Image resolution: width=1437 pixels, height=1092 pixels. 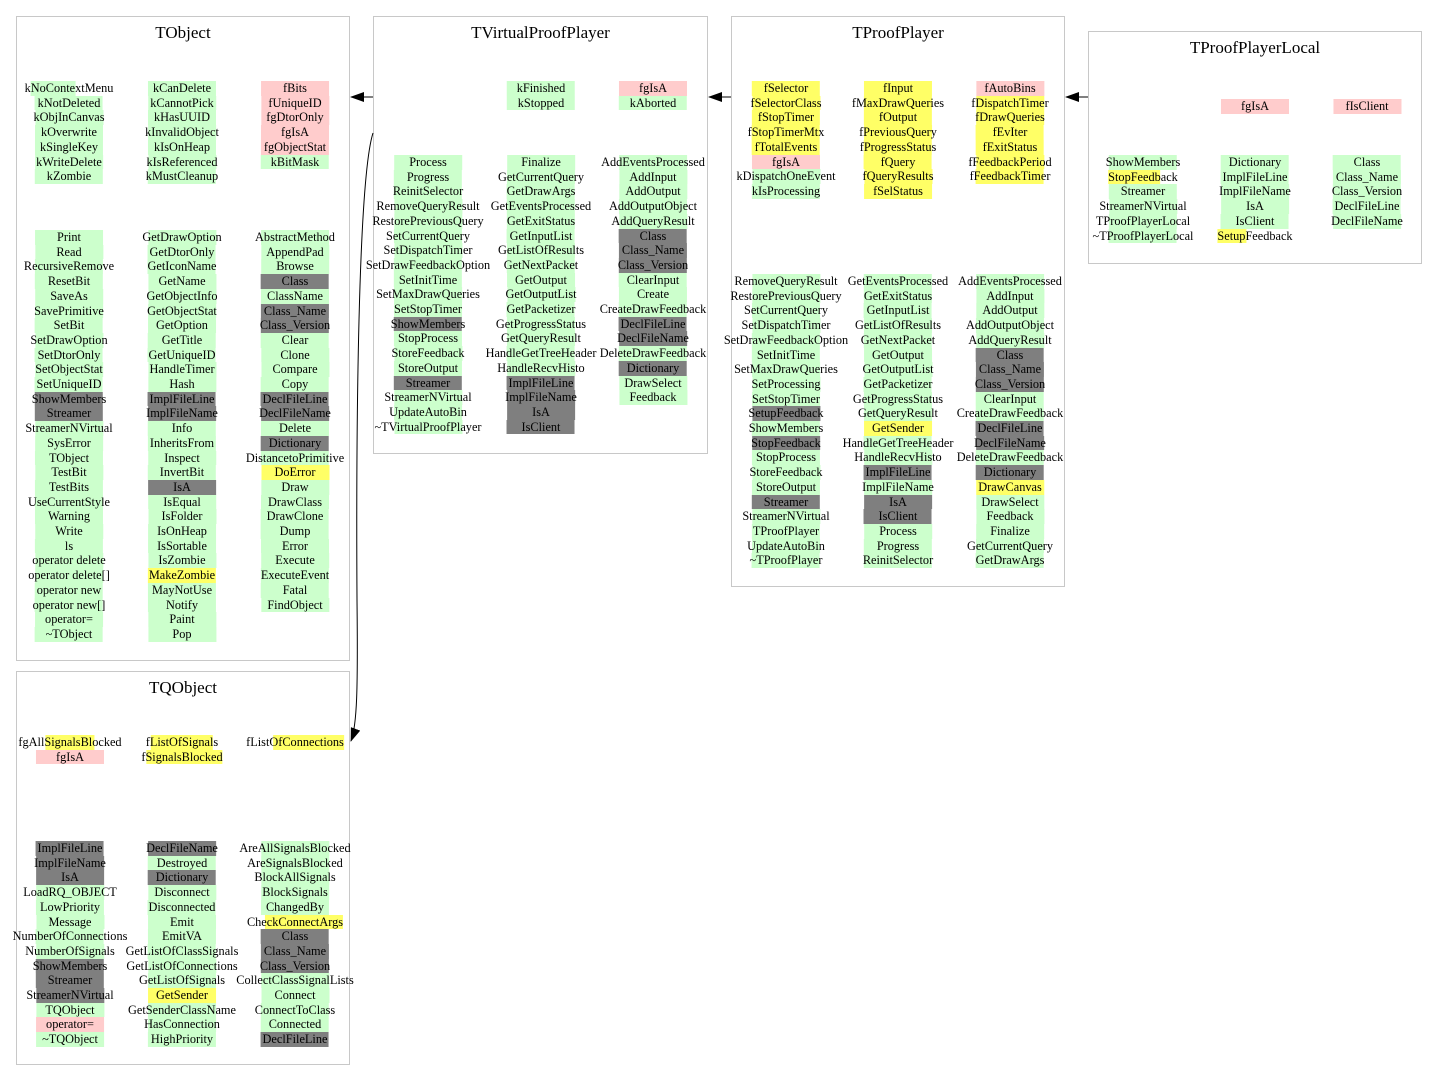 I want to click on class-member: GetCurrentQuery, so click(x=1010, y=546).